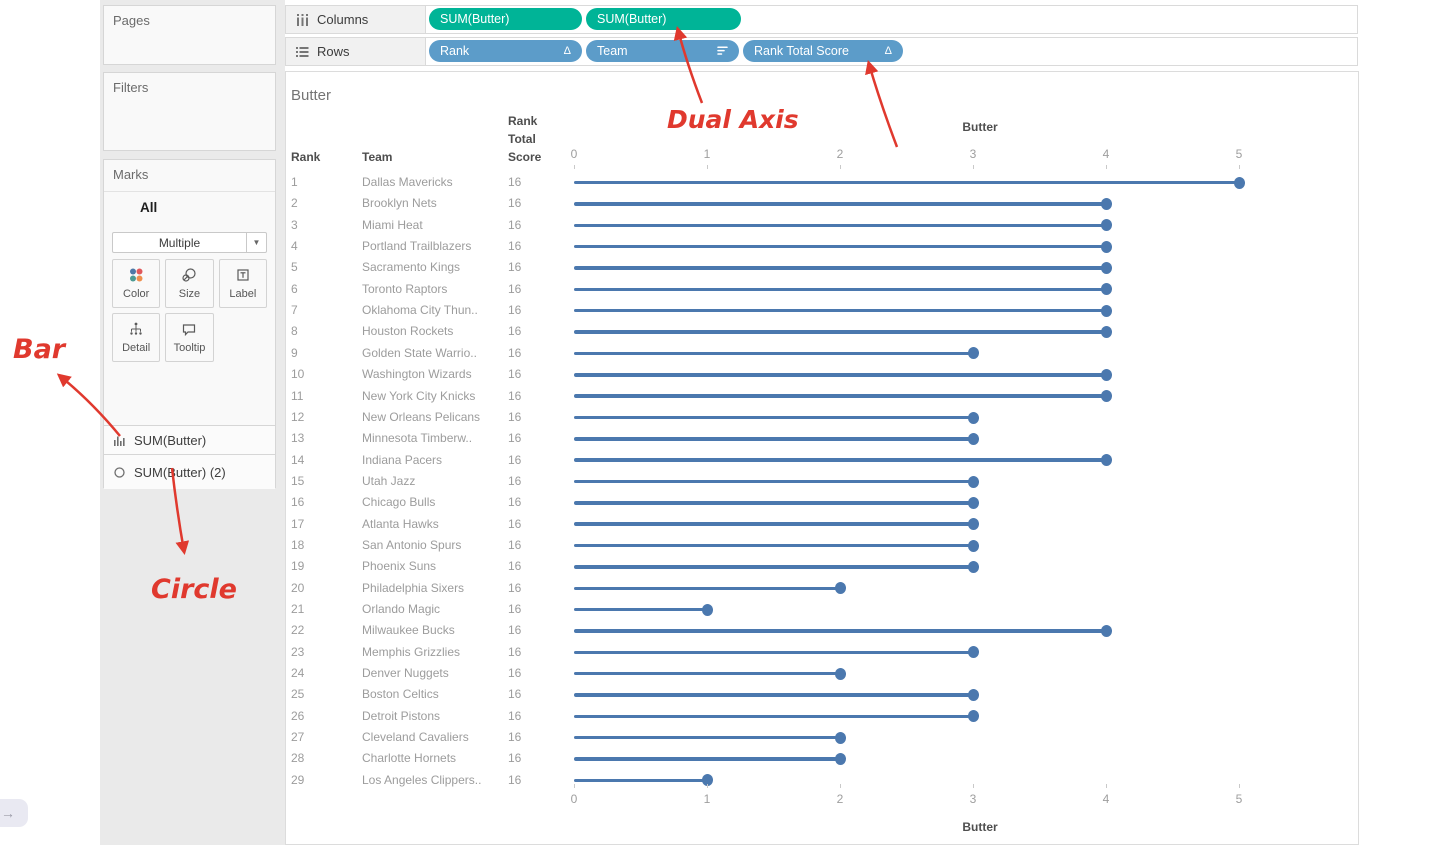  Describe the element at coordinates (411, 267) in the screenshot. I see `row-team: Sacramento Kings` at that location.